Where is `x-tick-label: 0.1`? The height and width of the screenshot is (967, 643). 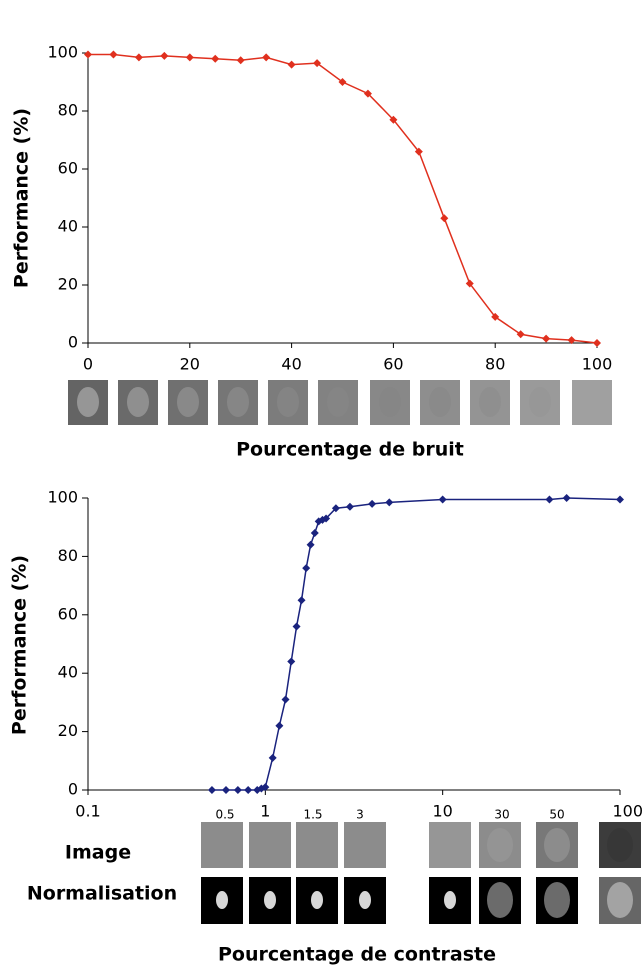 x-tick-label: 0.1 is located at coordinates (87, 811).